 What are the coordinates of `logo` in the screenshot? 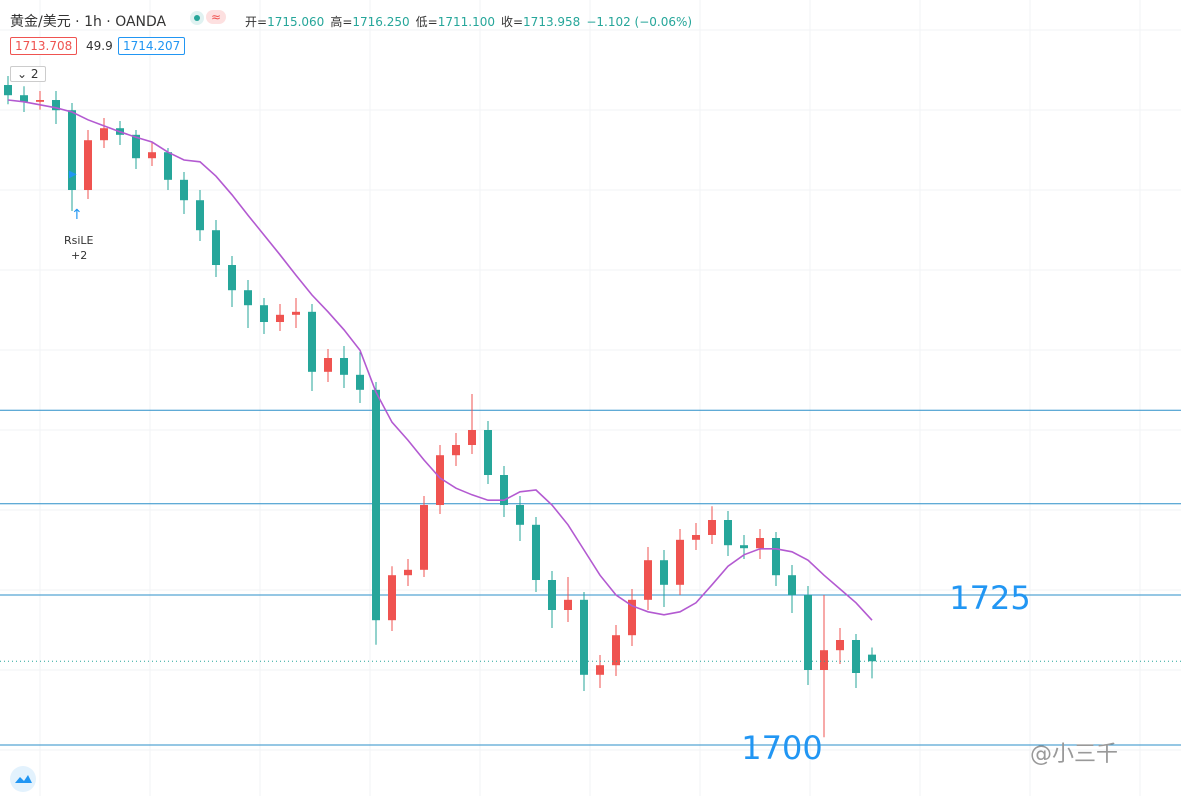 It's located at (23, 779).